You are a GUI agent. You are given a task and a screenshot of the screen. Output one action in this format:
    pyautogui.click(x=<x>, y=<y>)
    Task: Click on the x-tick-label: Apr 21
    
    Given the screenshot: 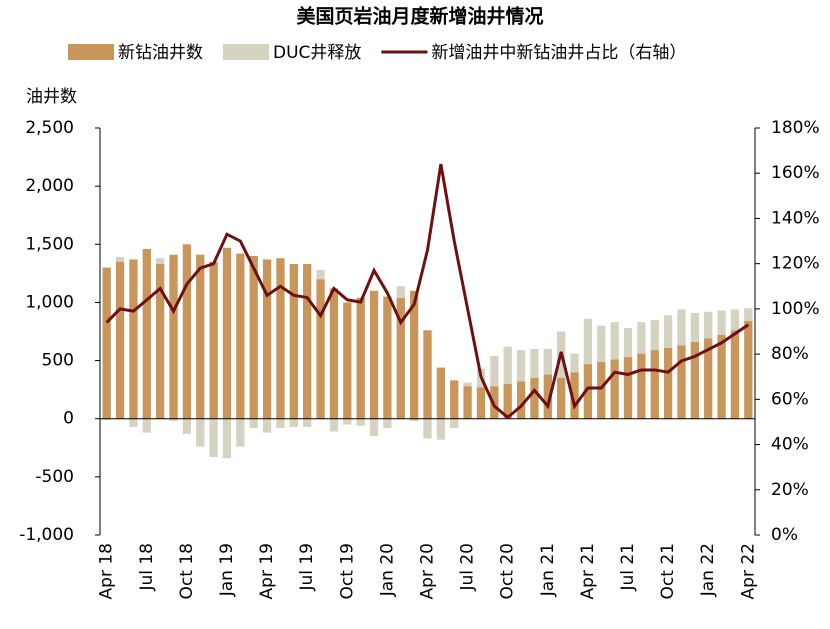 What is the action you would take?
    pyautogui.click(x=588, y=571)
    